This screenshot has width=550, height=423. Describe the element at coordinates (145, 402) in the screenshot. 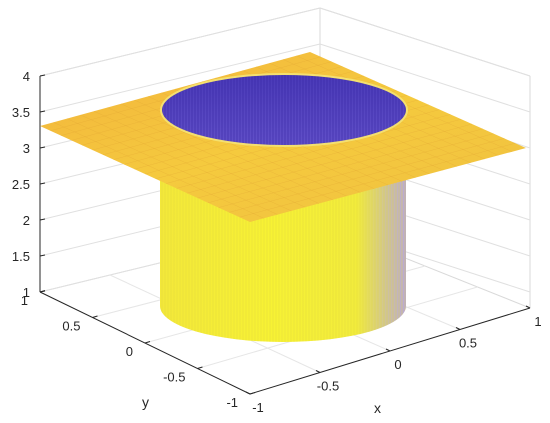

I see `y-axis-title: y` at that location.